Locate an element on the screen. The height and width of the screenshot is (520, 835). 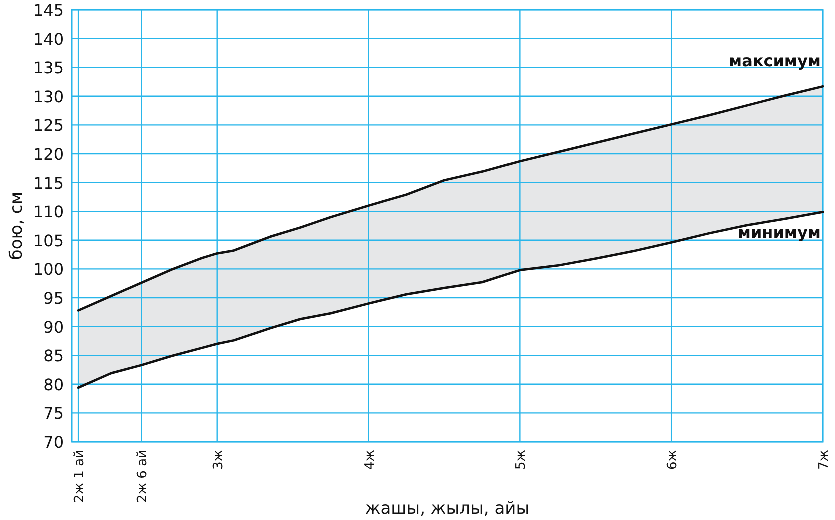
y-tick-label: 70 is located at coordinates (54, 442).